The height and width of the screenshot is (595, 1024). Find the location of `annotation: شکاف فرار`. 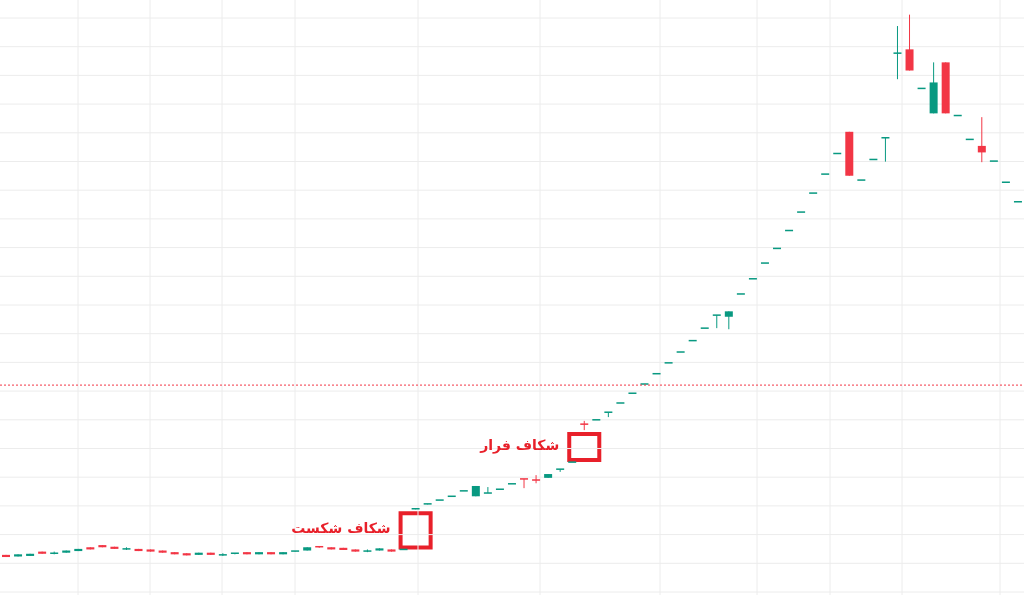

annotation: شکاف فرار is located at coordinates (520, 445).